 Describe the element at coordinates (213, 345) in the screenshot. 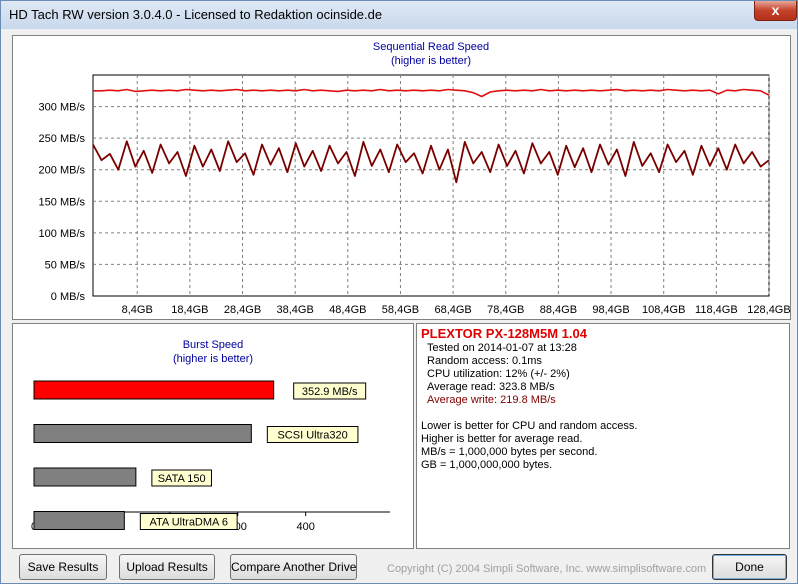

I see `chart-title: Burst Speed` at that location.